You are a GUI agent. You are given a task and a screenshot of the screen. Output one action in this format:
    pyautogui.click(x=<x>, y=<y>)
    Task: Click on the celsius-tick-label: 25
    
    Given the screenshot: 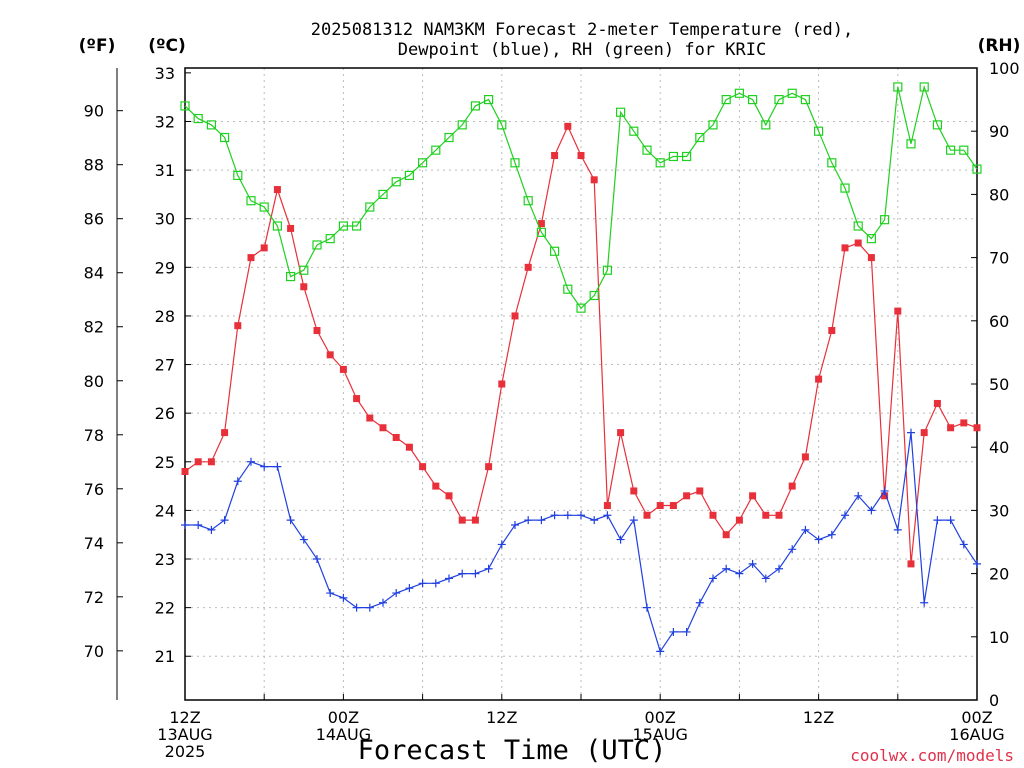 What is the action you would take?
    pyautogui.click(x=165, y=462)
    